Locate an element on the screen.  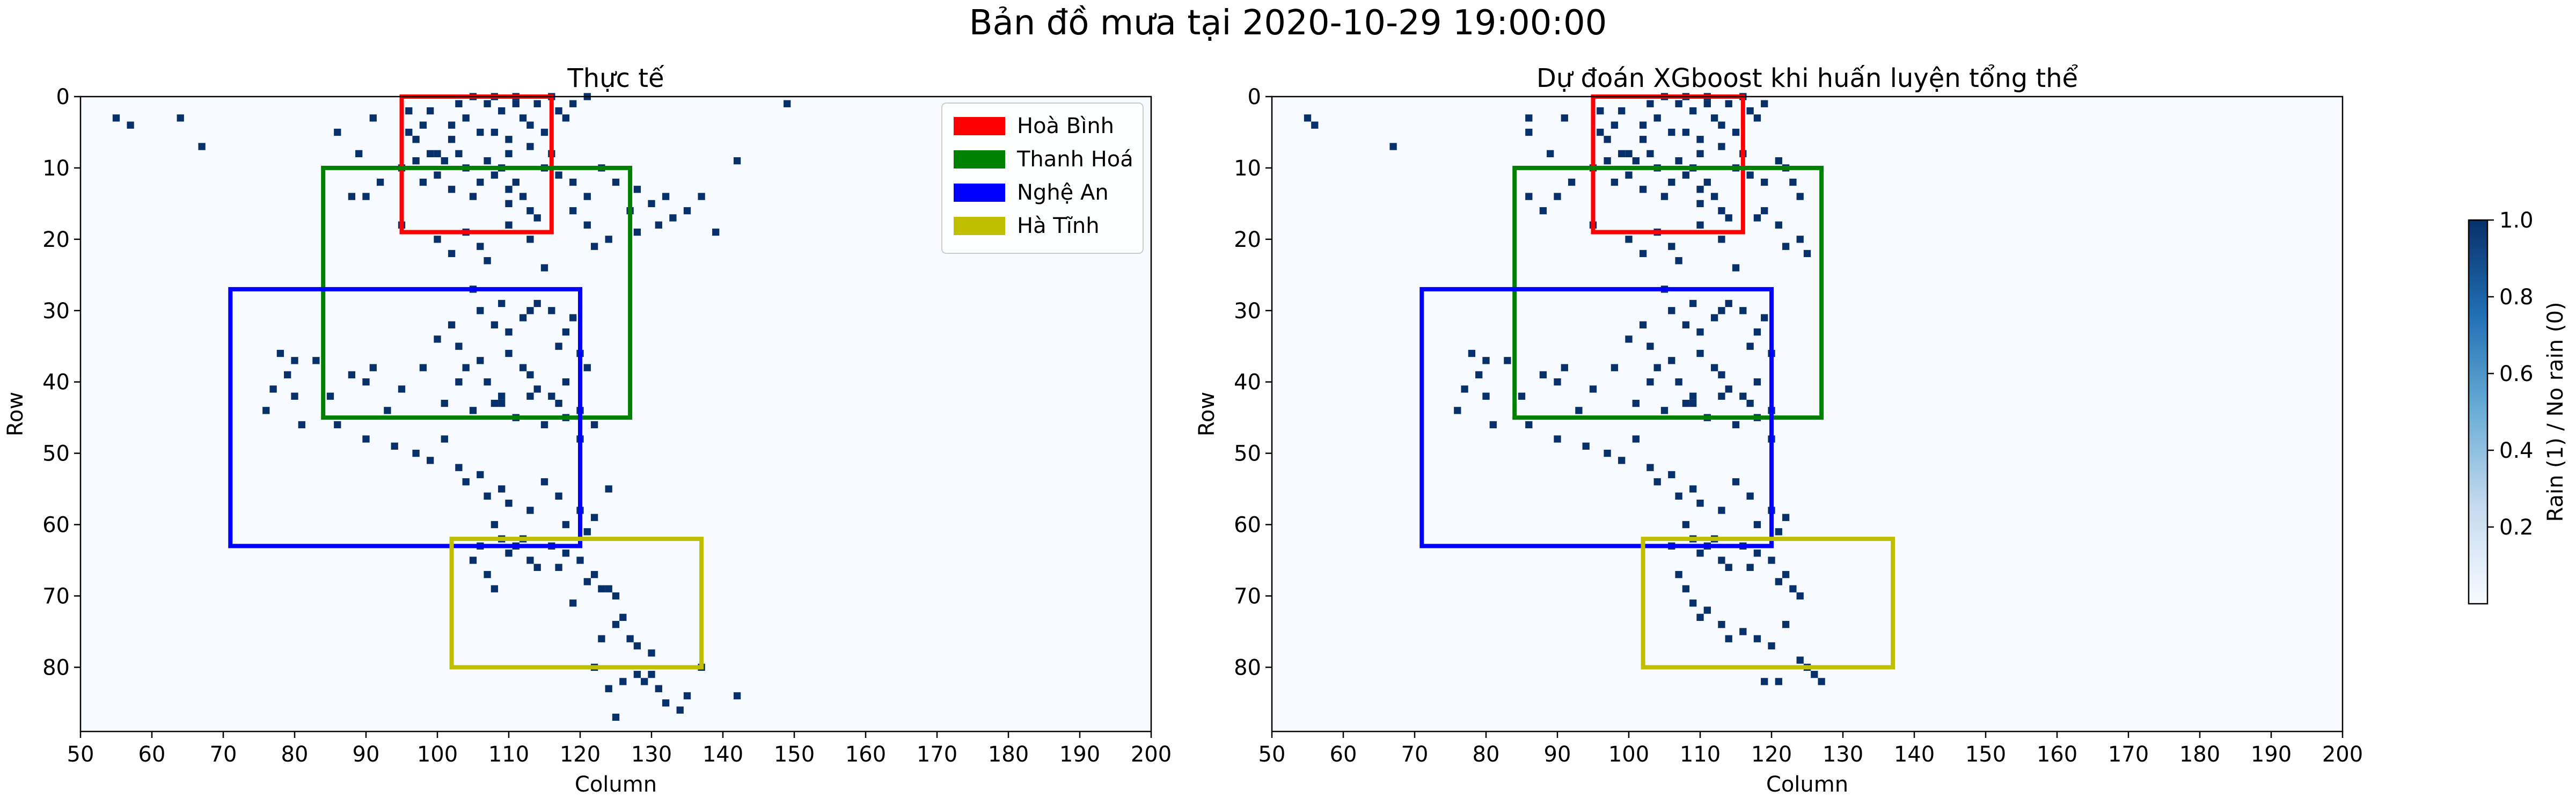
legend-label-3: Hà Tĩnh is located at coordinates (1058, 226).